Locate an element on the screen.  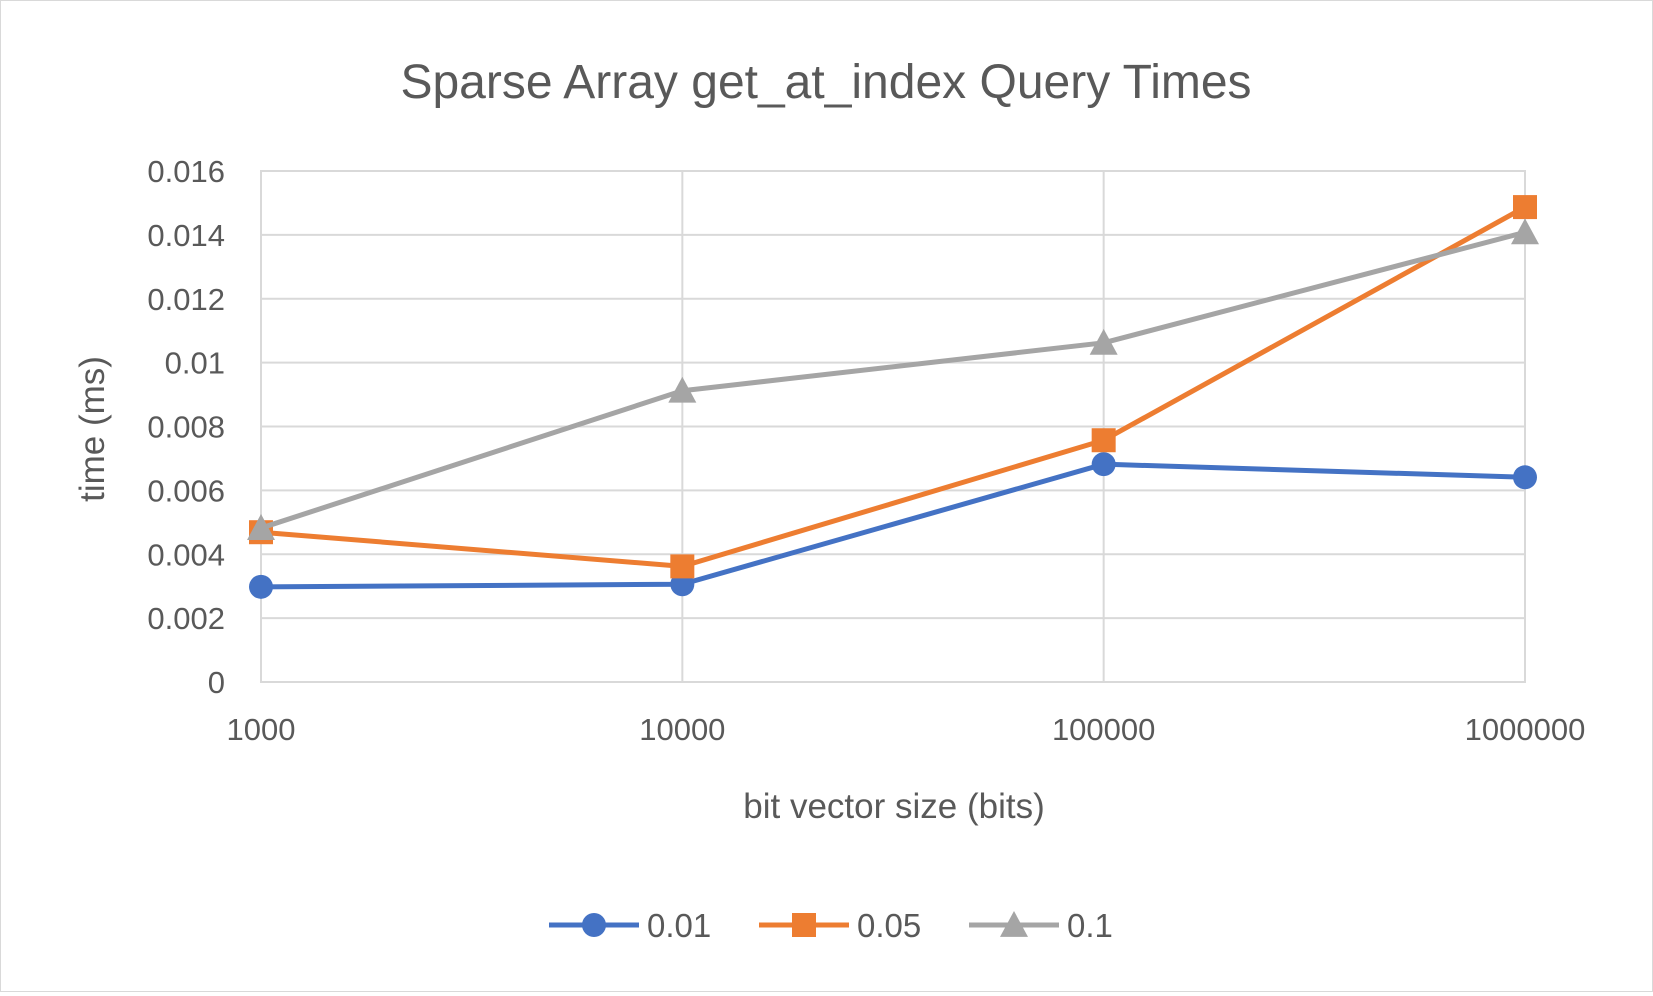
series-line is located at coordinates (893, 525).